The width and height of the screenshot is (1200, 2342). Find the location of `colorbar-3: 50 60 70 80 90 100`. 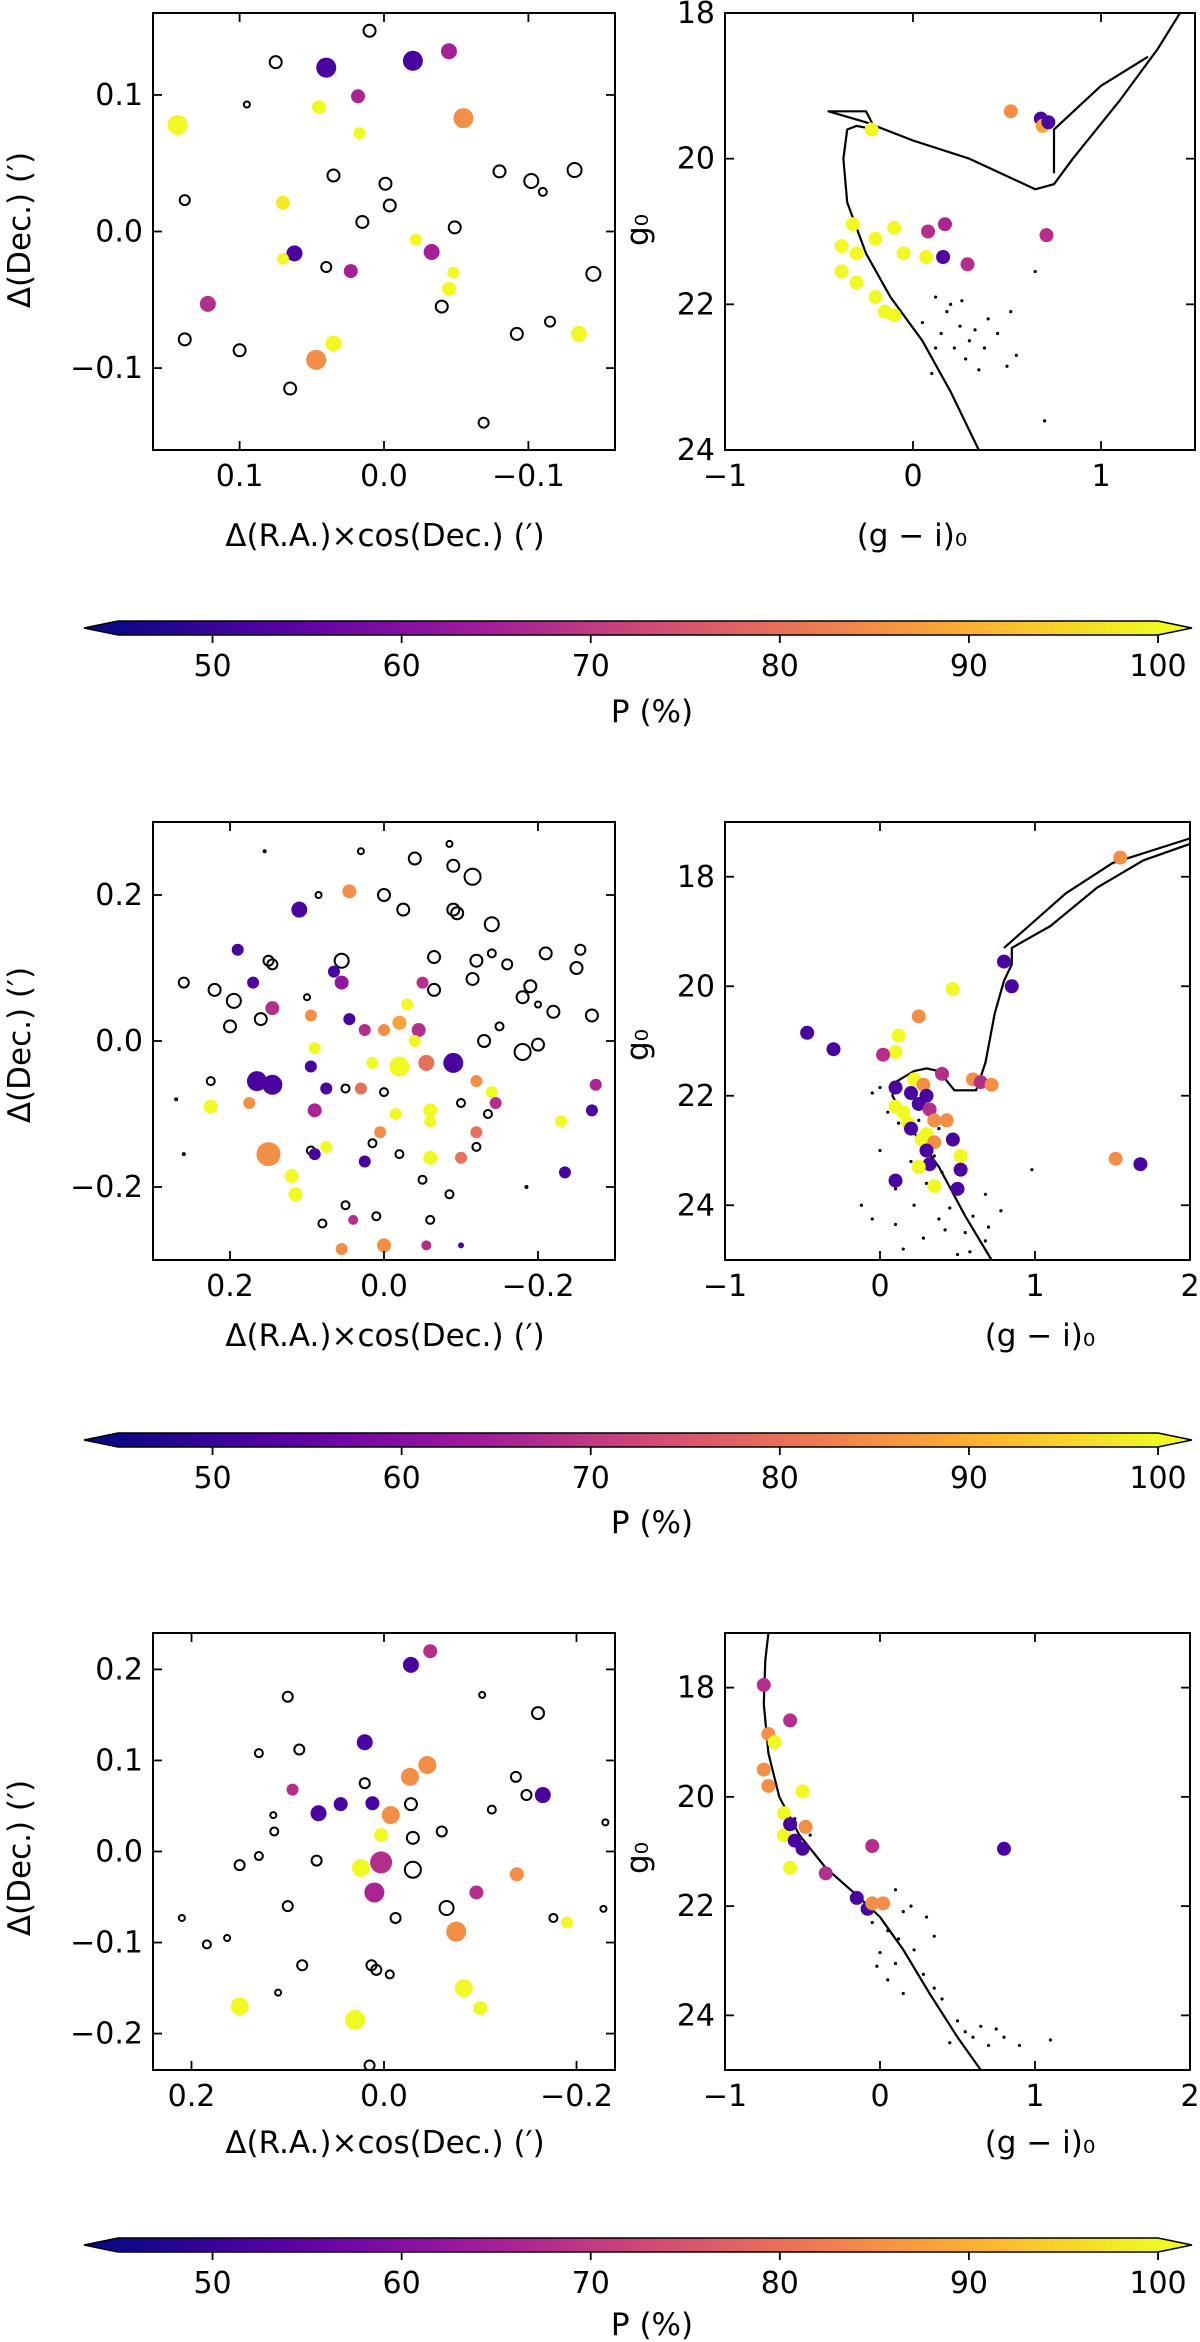

colorbar-3: 50 60 70 80 90 100 is located at coordinates (638, 2269).